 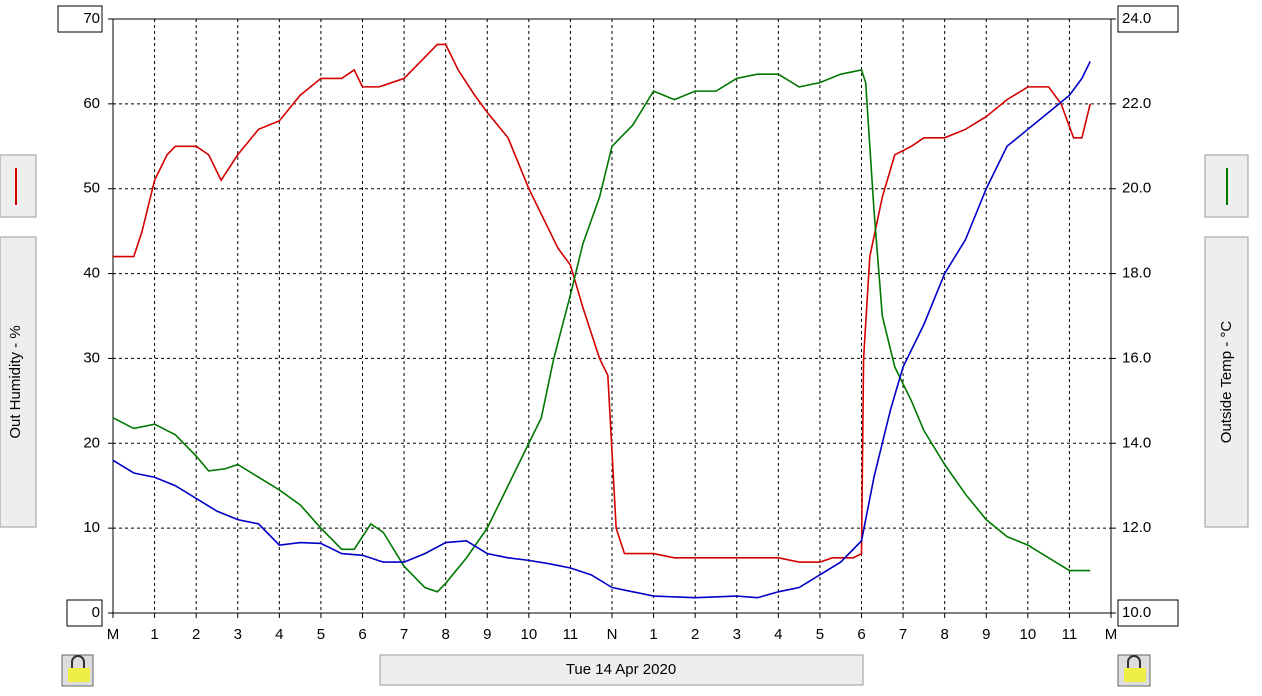 I want to click on y-tick-label: 30, so click(x=91, y=357).